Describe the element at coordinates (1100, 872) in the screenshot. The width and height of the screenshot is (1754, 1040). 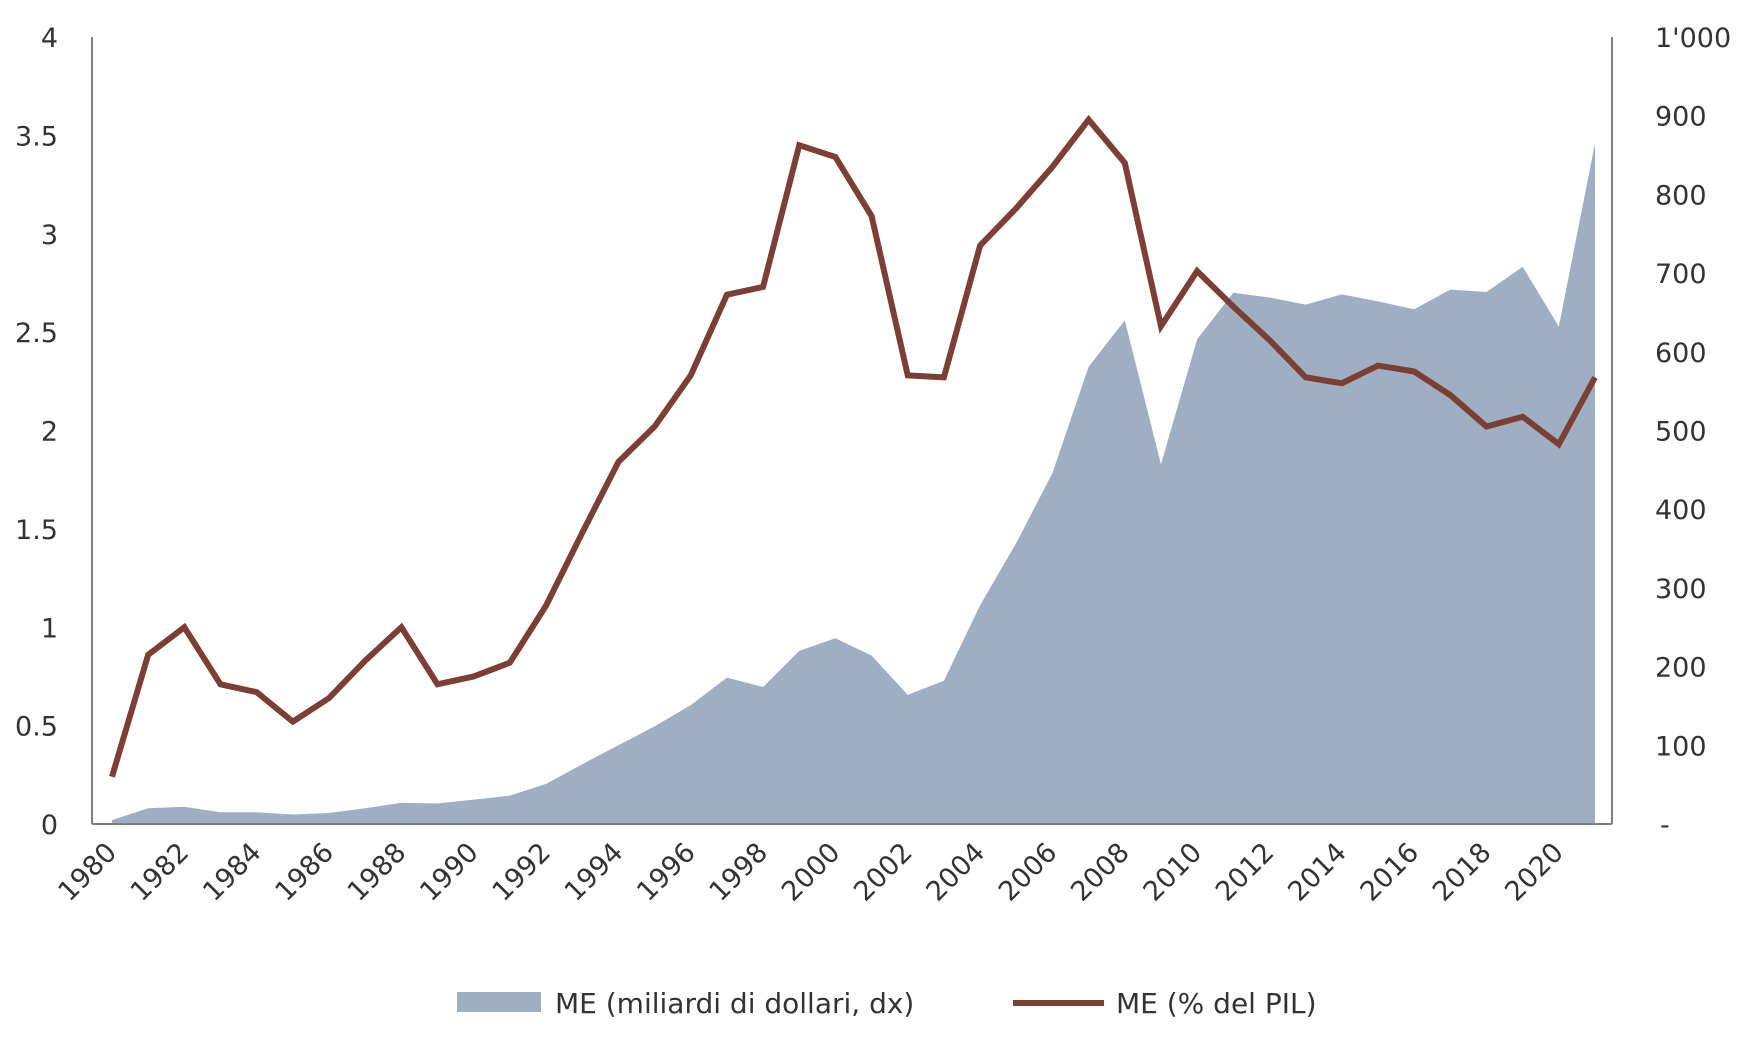
I see `x-axis-tick-label: 2008` at that location.